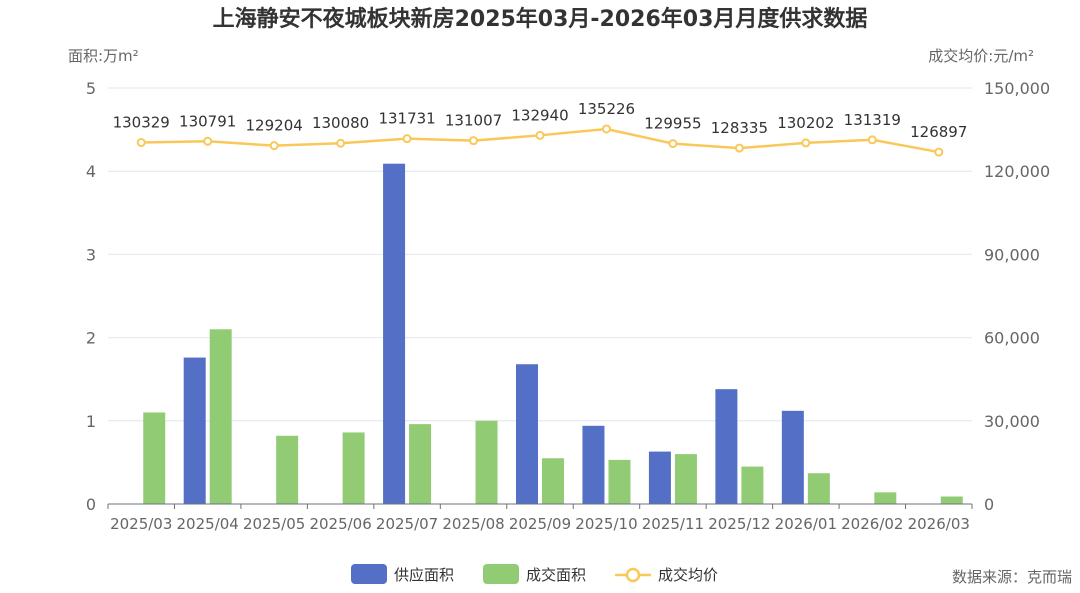 Image resolution: width=1080 pixels, height=593 pixels. I want to click on y-right-tick-label: 90,000, so click(1012, 254).